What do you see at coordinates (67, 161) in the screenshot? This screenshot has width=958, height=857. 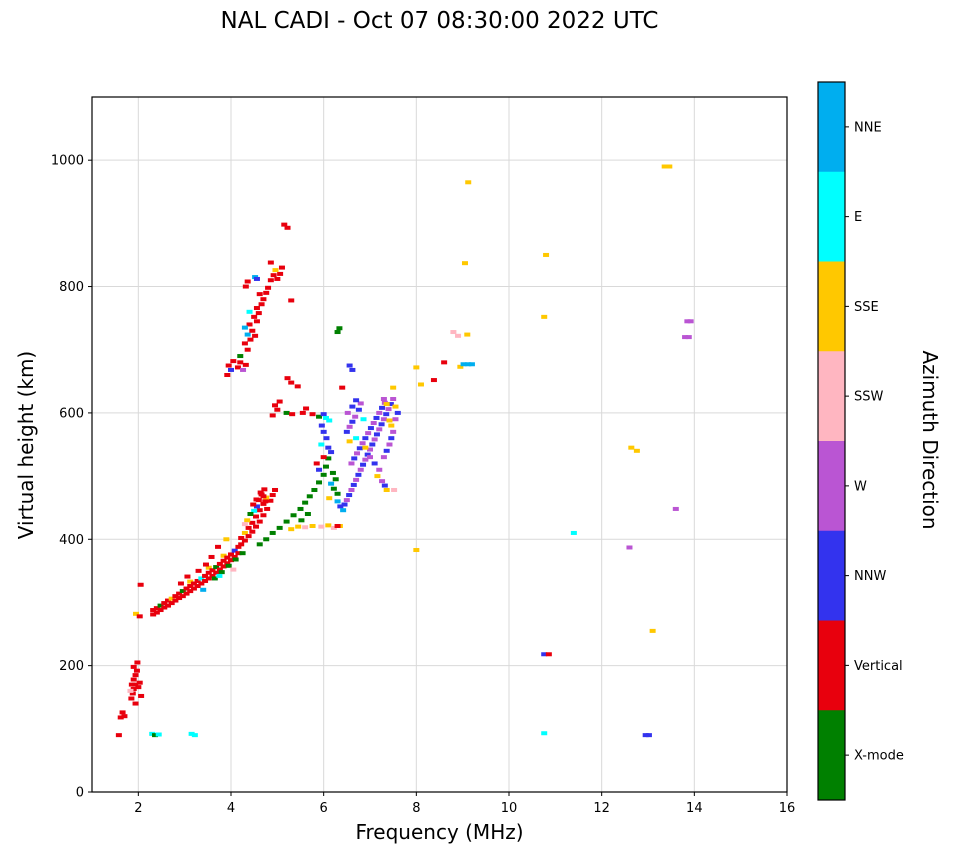 I see `y-tick-label: 1000` at bounding box center [67, 161].